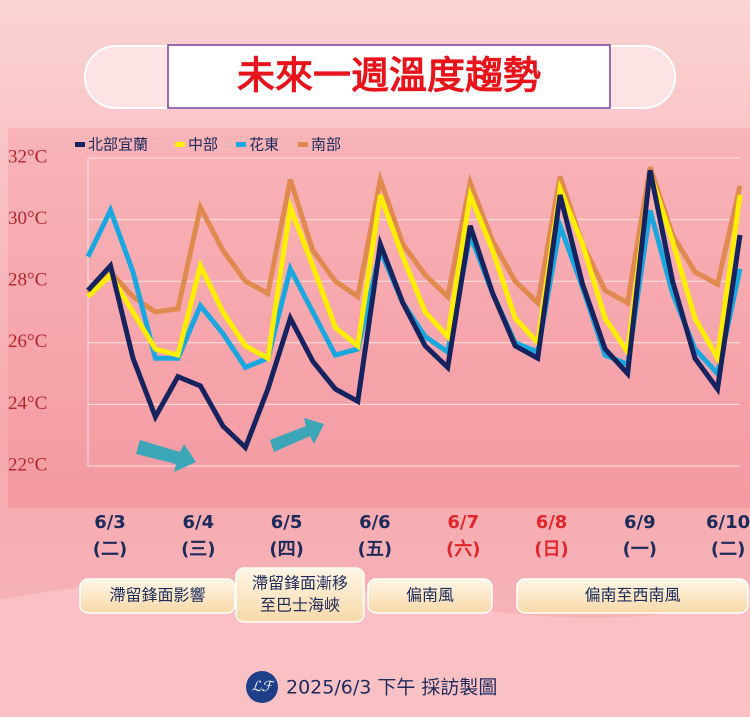 The width and height of the screenshot is (750, 717). What do you see at coordinates (375, 522) in the screenshot?
I see `x-tick-label: 6/6` at bounding box center [375, 522].